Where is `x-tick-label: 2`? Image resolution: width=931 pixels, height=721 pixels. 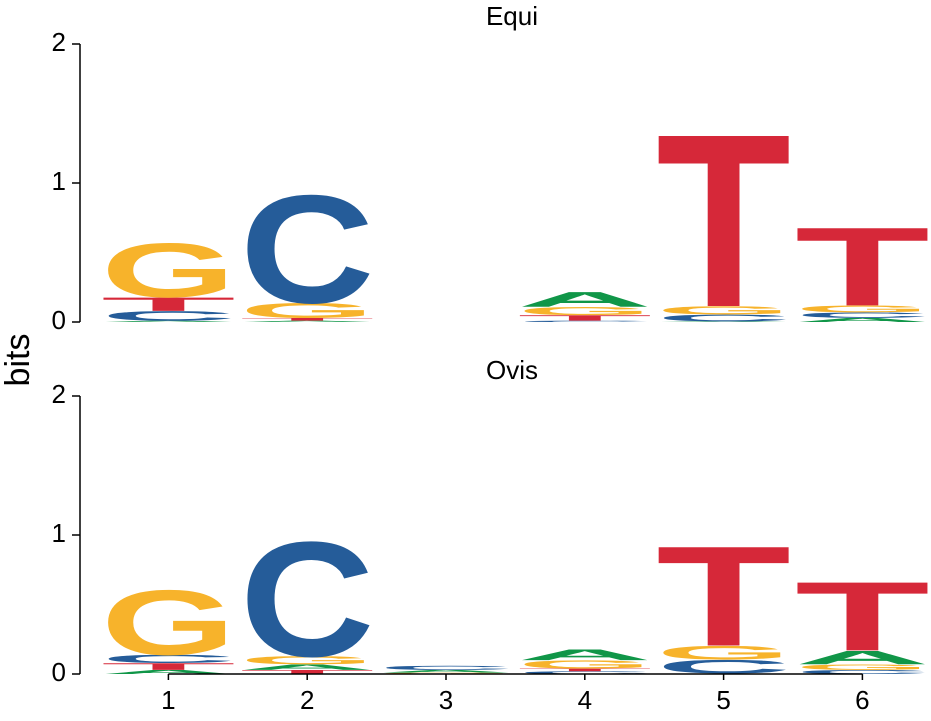
x-tick-label: 2 is located at coordinates (307, 700).